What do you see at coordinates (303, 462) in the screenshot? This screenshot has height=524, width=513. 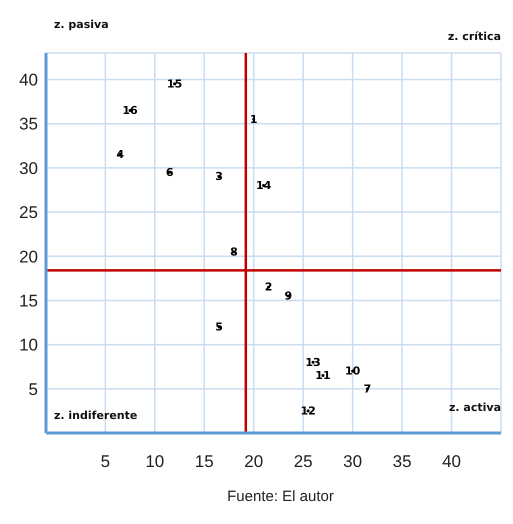 I see `x-tick-label: 25` at bounding box center [303, 462].